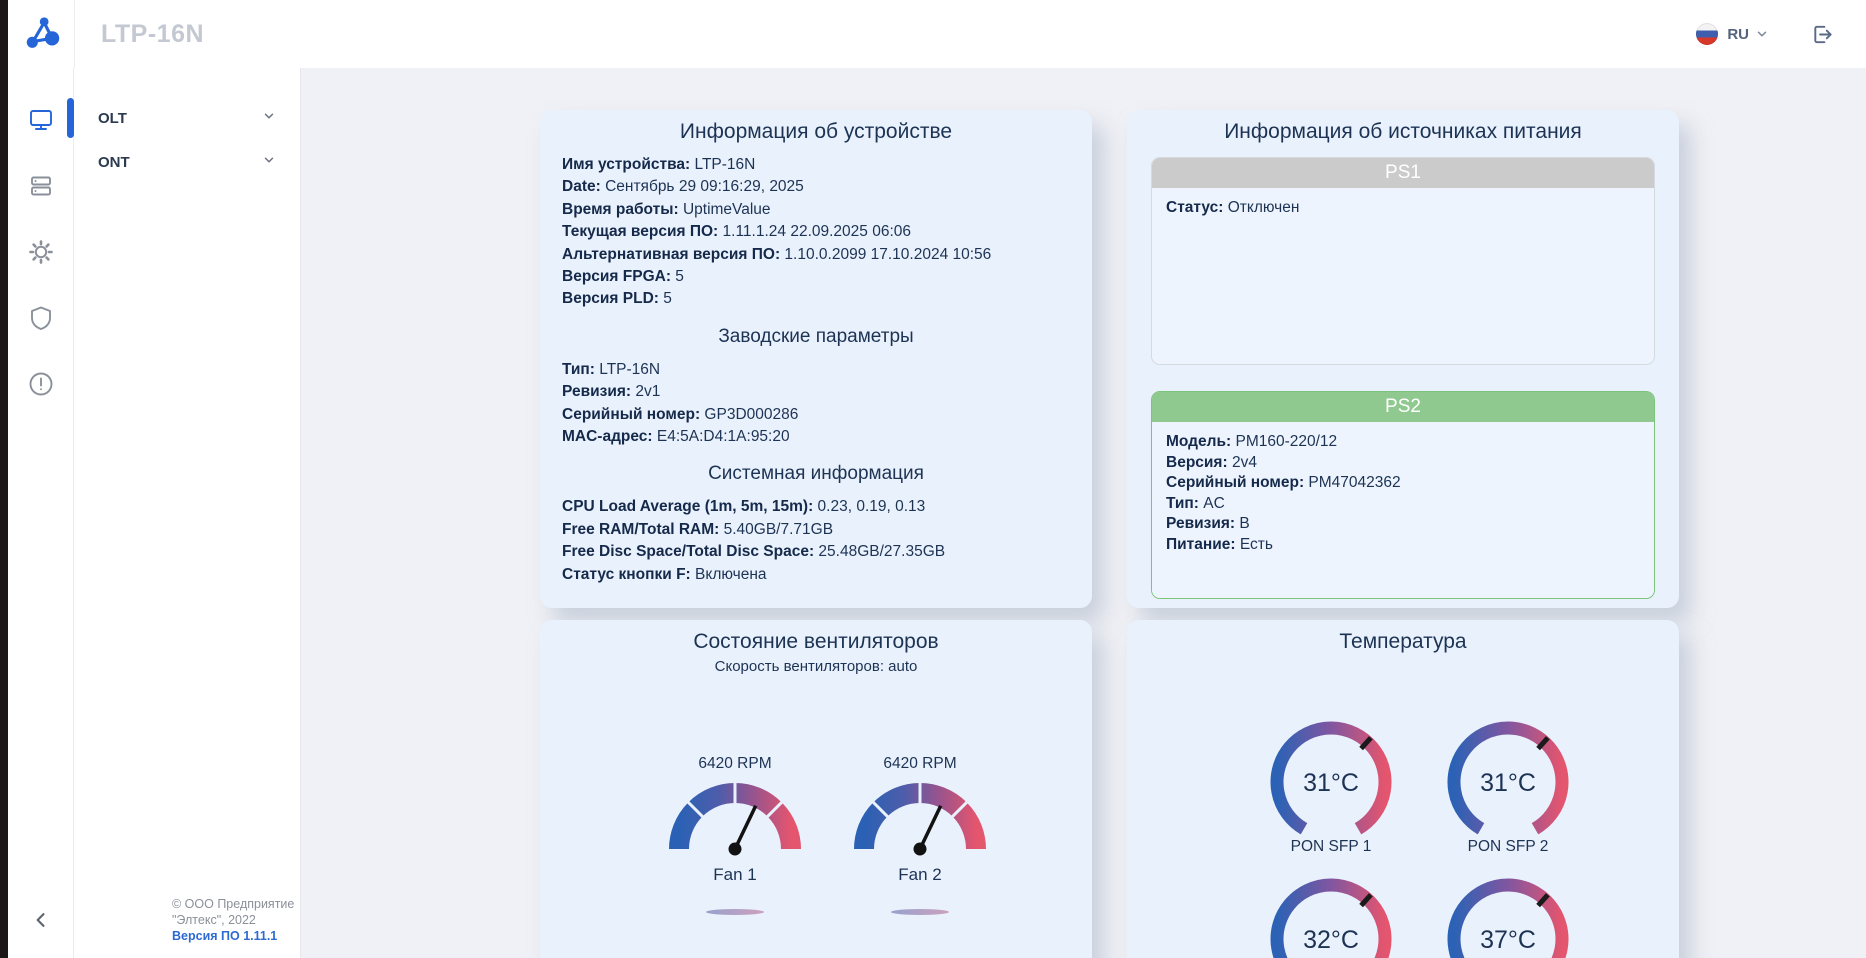 The image size is (1866, 958). What do you see at coordinates (611, 369) in the screenshot?
I see `info-field: Тип: LTP-16N` at bounding box center [611, 369].